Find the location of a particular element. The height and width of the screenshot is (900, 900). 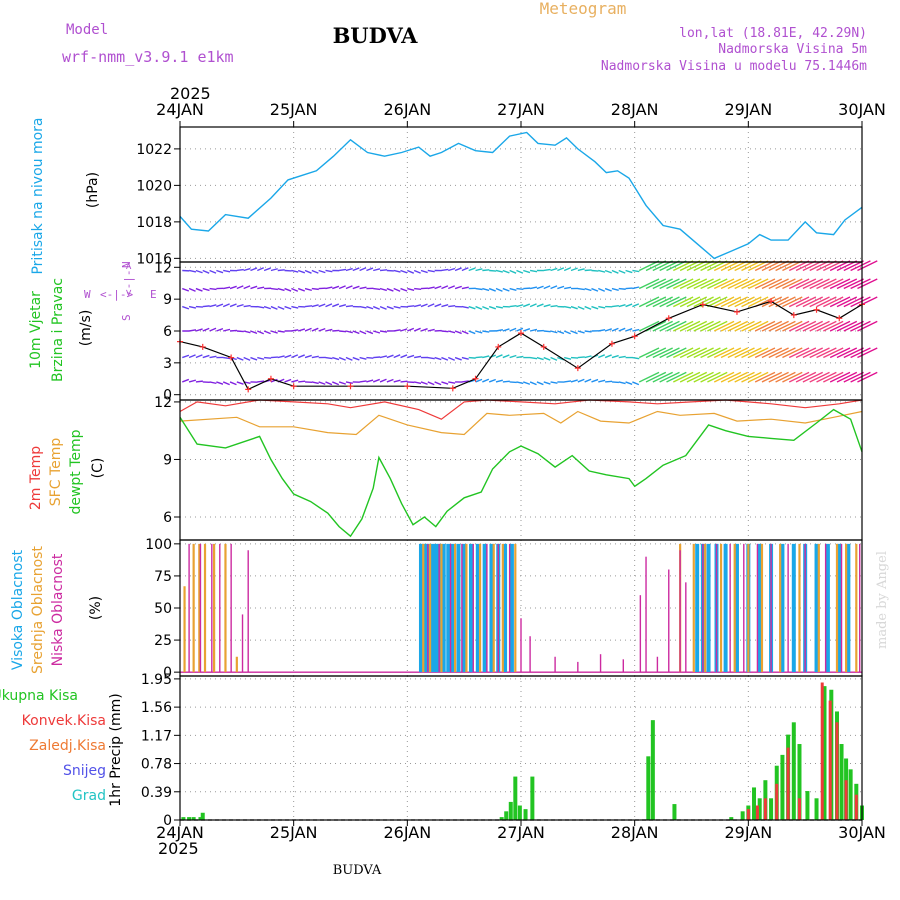

wind-unit: (m/s) is located at coordinates (86, 328).